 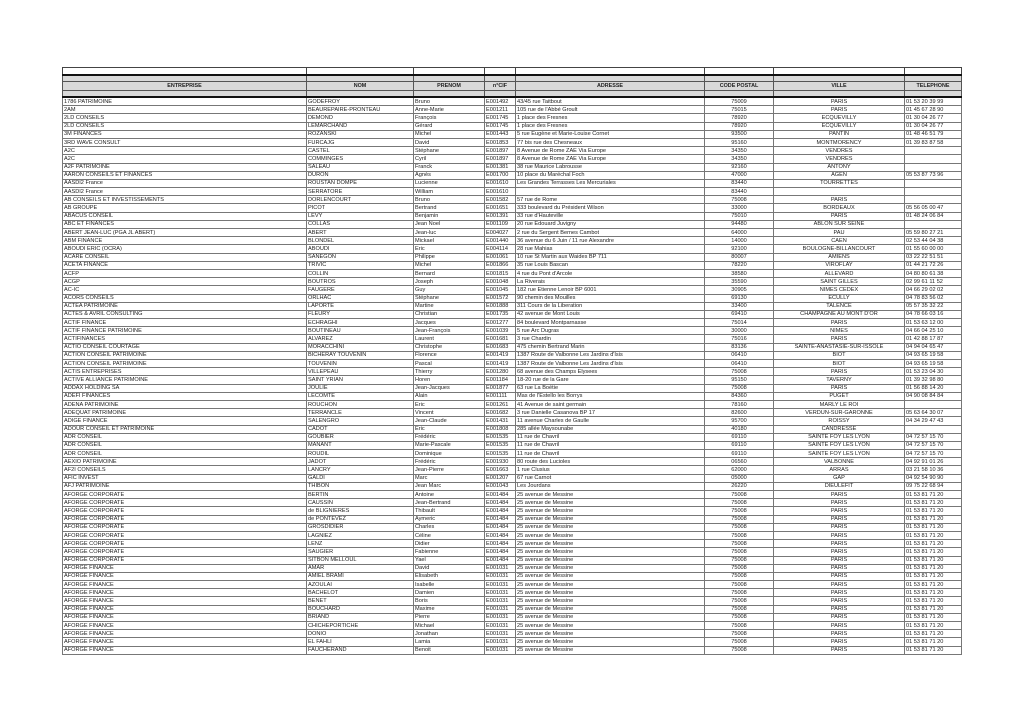 What do you see at coordinates (449, 142) in the screenshot?
I see `cell-prenom: David` at bounding box center [449, 142].